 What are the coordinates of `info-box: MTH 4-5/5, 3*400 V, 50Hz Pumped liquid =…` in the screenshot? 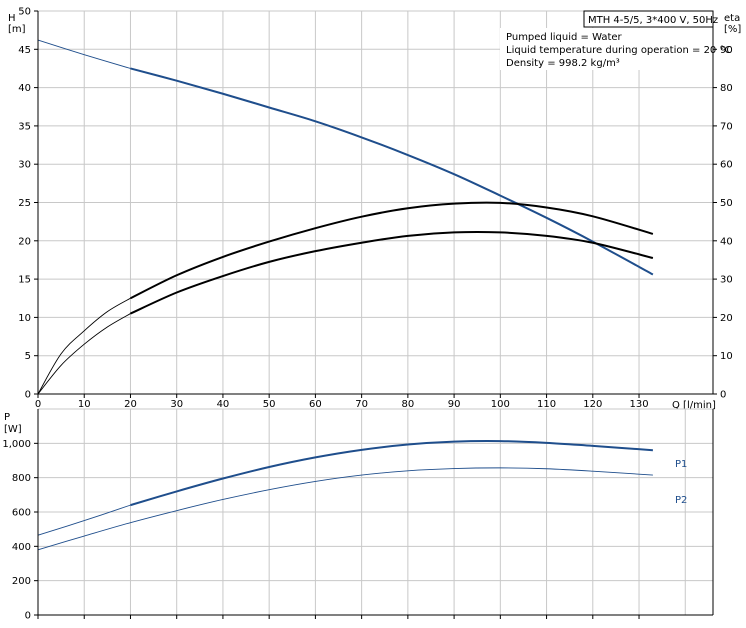 It's located at (618, 39).